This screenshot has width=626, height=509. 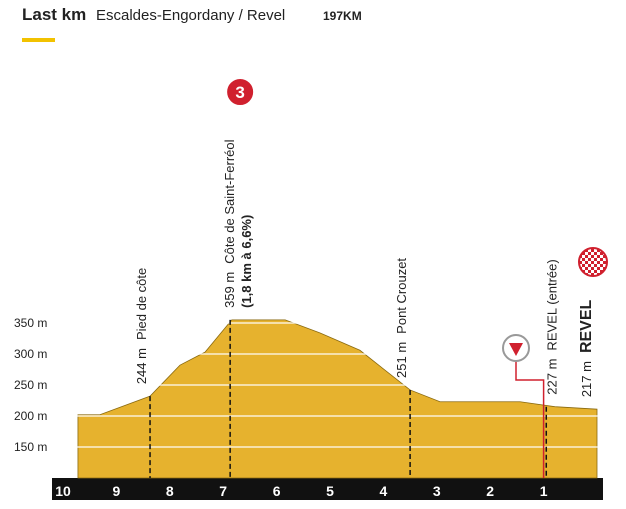 I want to click on annotation-name: REVEL, so click(x=586, y=326).